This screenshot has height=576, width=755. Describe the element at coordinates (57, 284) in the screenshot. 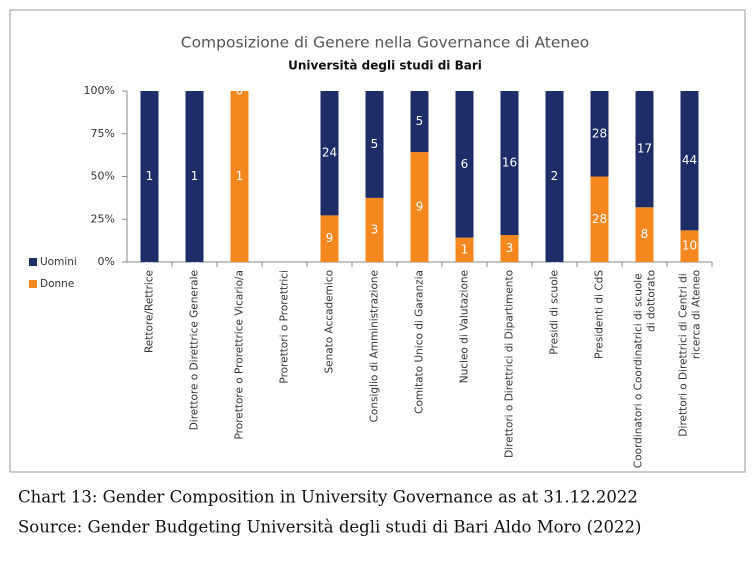

I see `legend-label: Donne` at that location.